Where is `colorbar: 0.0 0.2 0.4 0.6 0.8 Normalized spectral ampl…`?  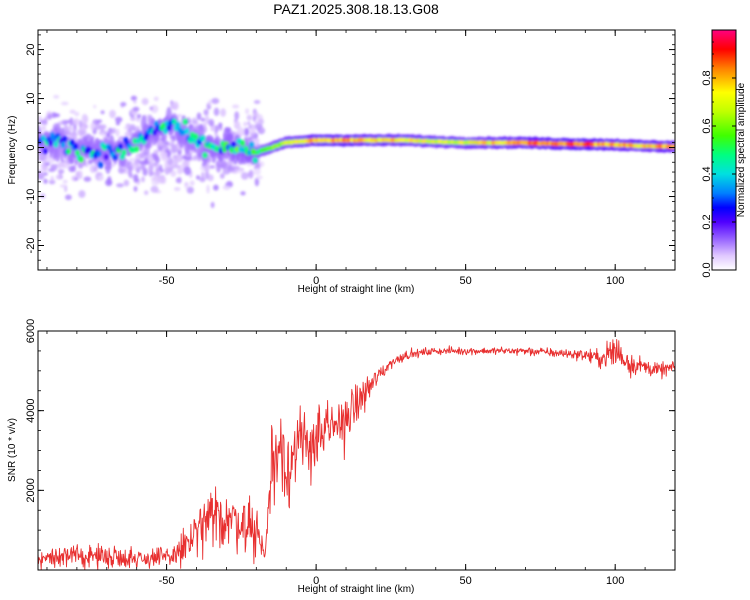 colorbar: 0.0 0.2 0.4 0.6 0.8 Normalized spectral ampl… is located at coordinates (724, 153).